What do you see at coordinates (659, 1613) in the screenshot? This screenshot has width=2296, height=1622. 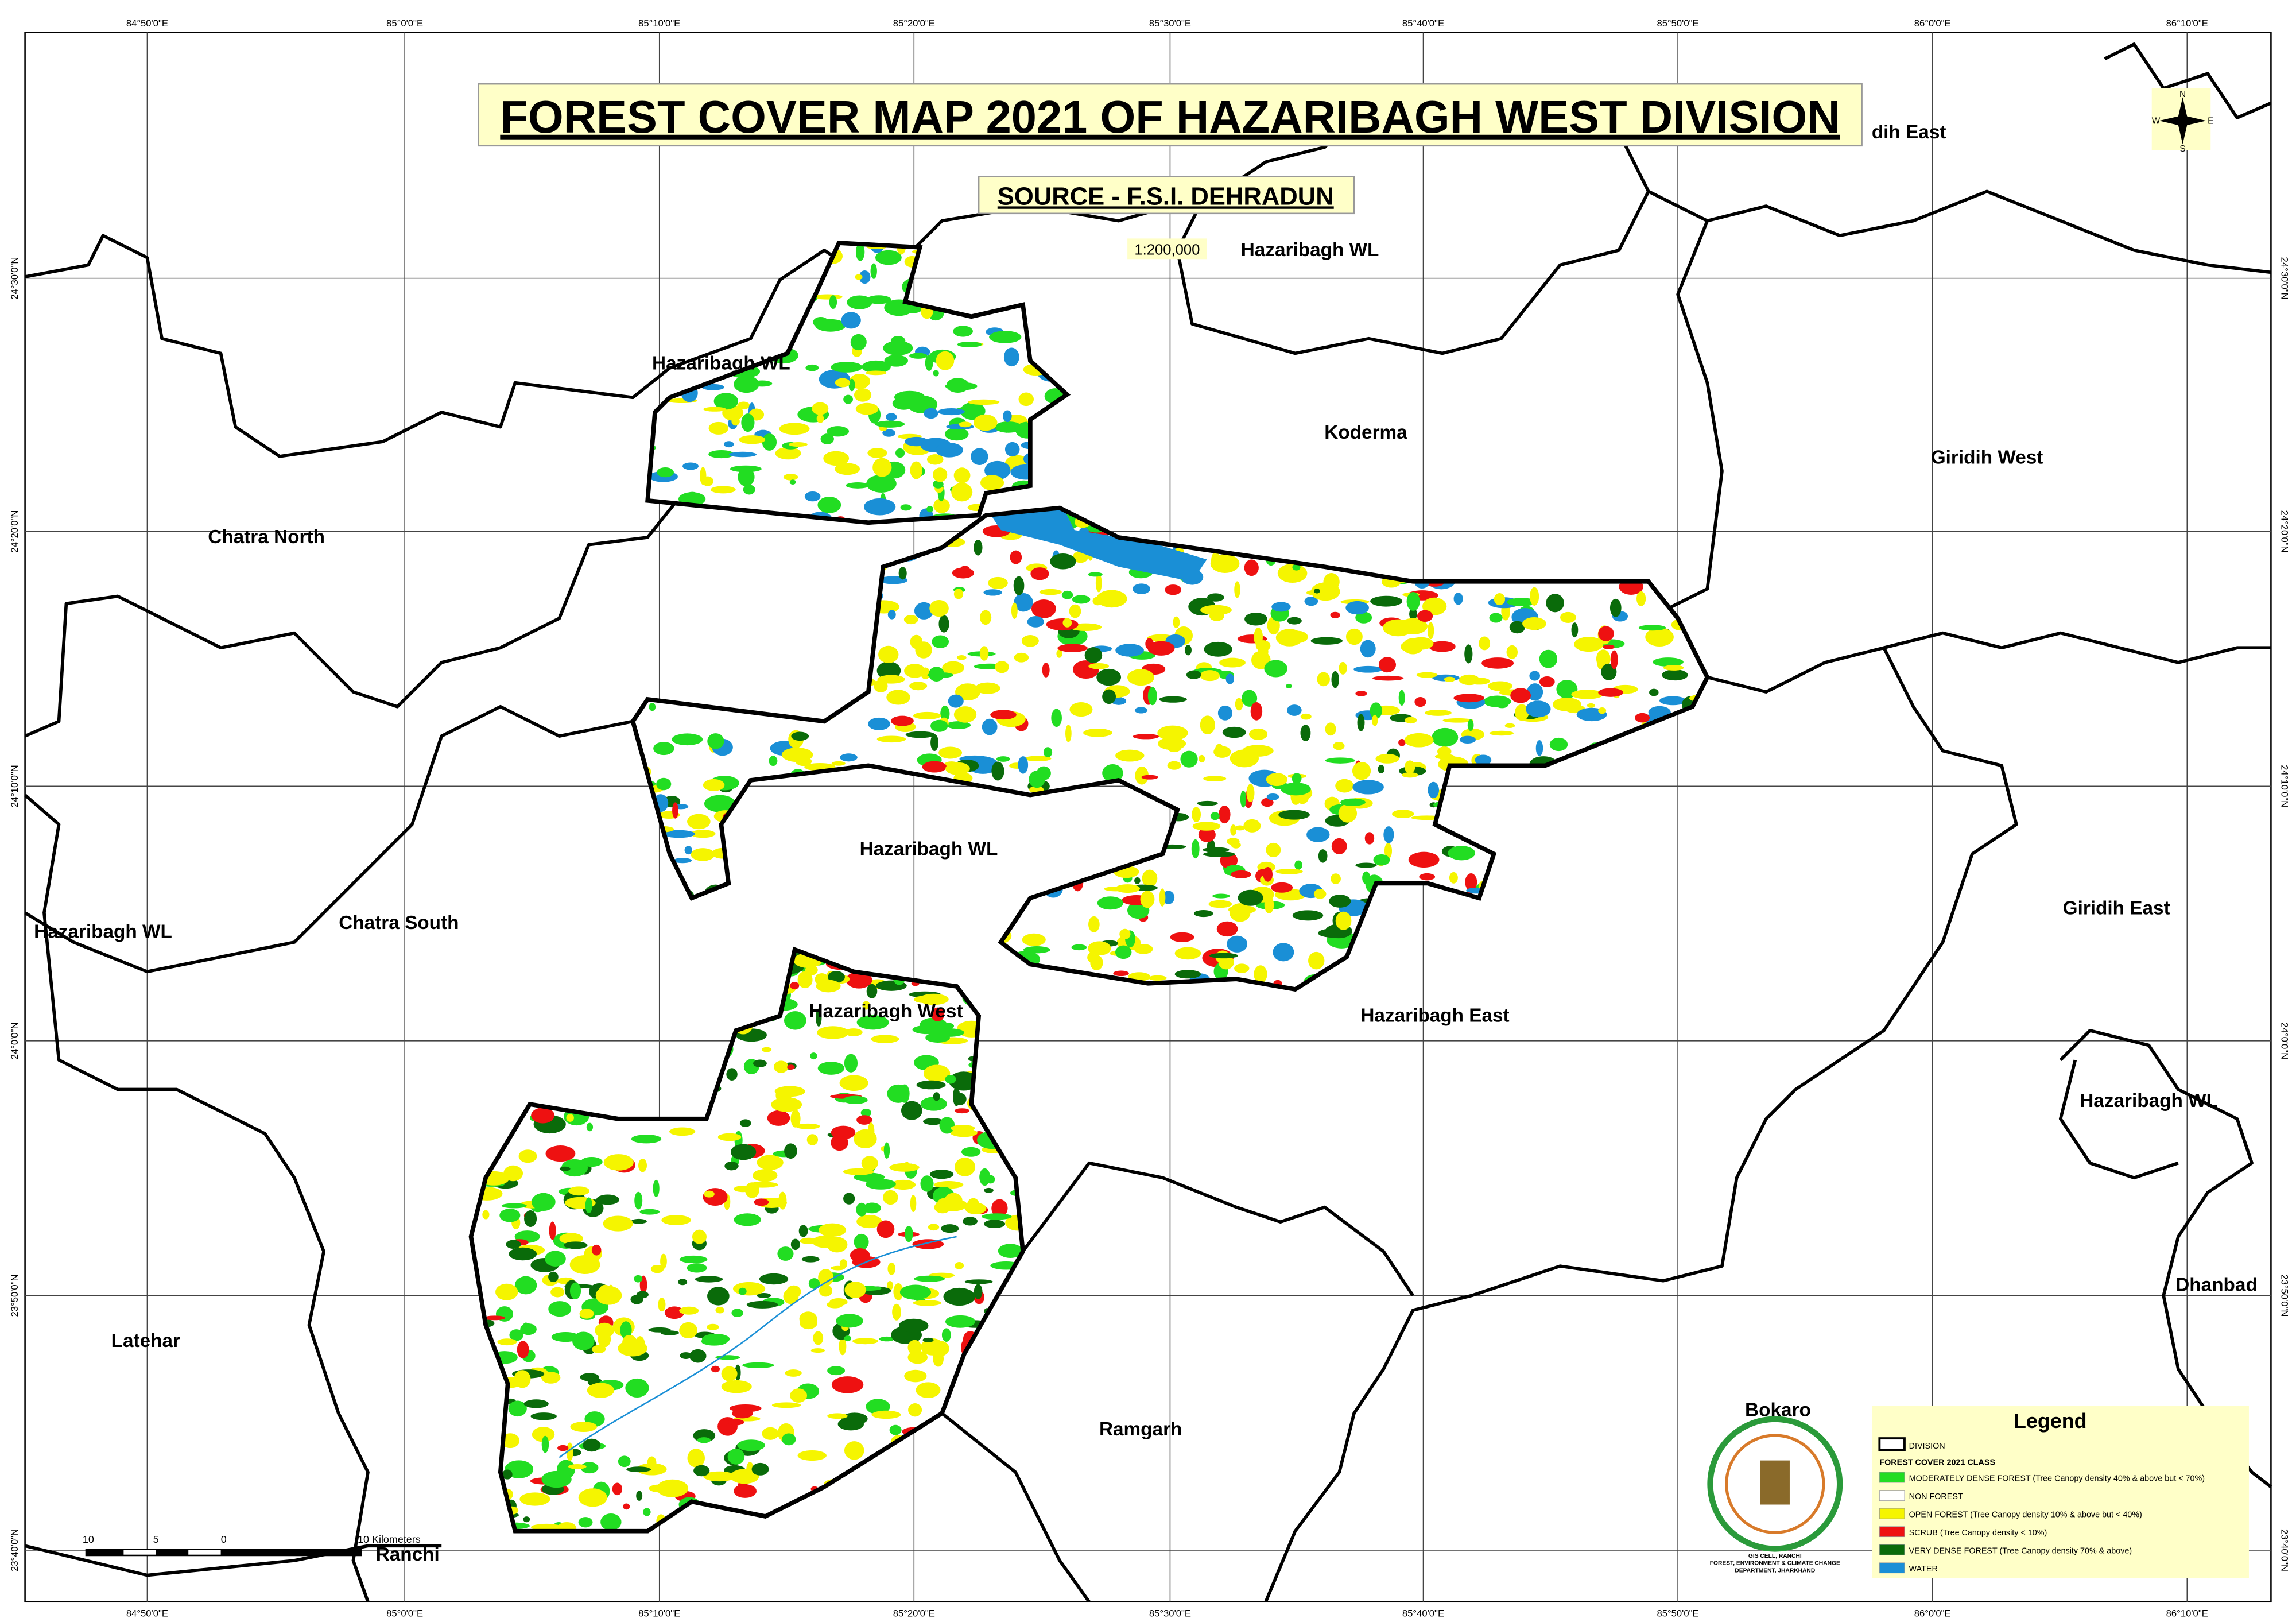 I see `longitude-label: 85°10'0"E` at bounding box center [659, 1613].